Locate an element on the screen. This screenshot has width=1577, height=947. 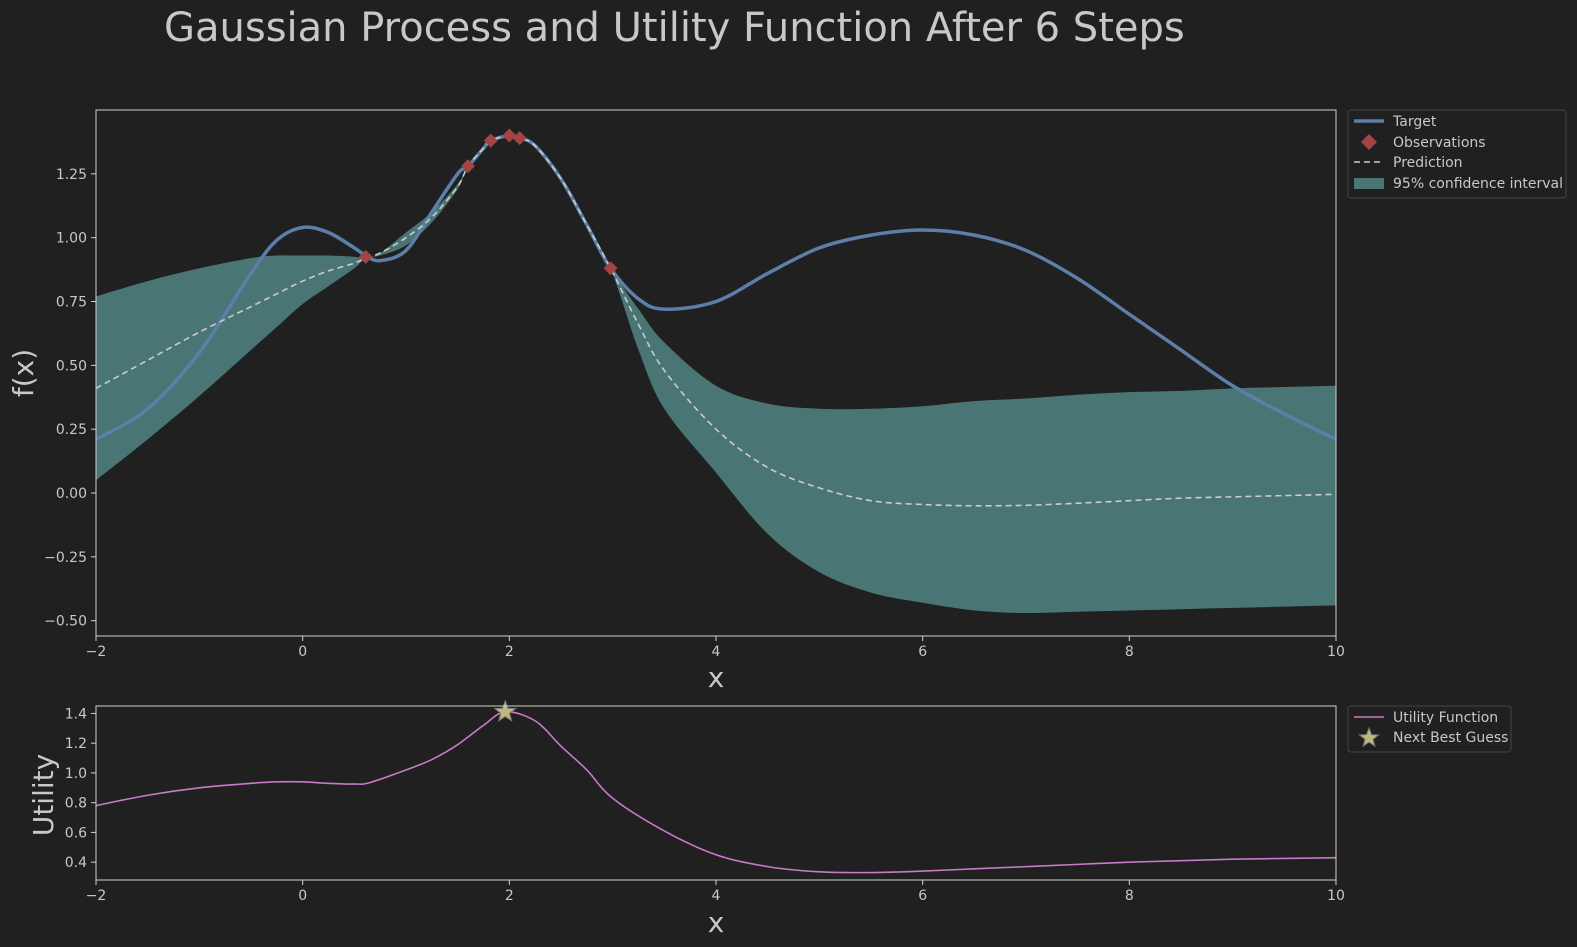
gp-xtick-label: −2 is located at coordinates (96, 652).